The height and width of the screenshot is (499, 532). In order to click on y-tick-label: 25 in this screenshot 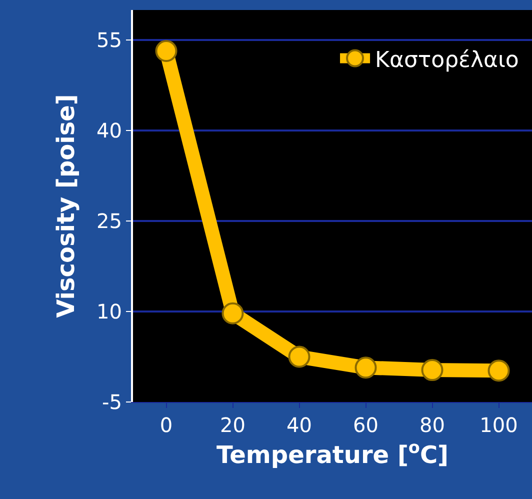, I will do `click(109, 221)`.